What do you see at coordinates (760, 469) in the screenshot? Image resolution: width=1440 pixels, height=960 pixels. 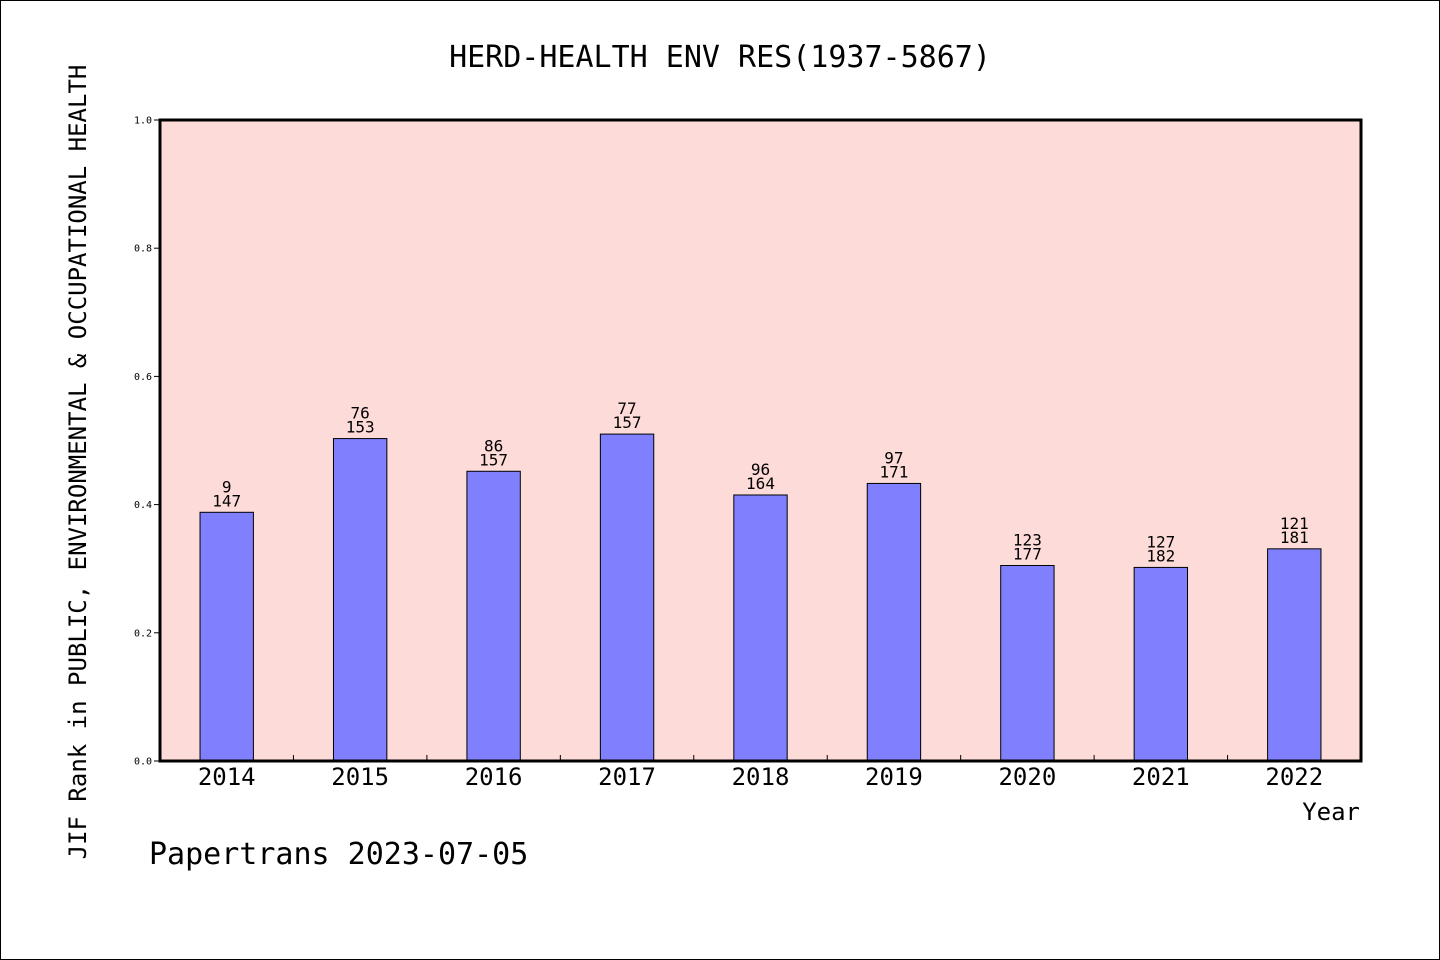 I see `bar-rank-label: 96` at bounding box center [760, 469].